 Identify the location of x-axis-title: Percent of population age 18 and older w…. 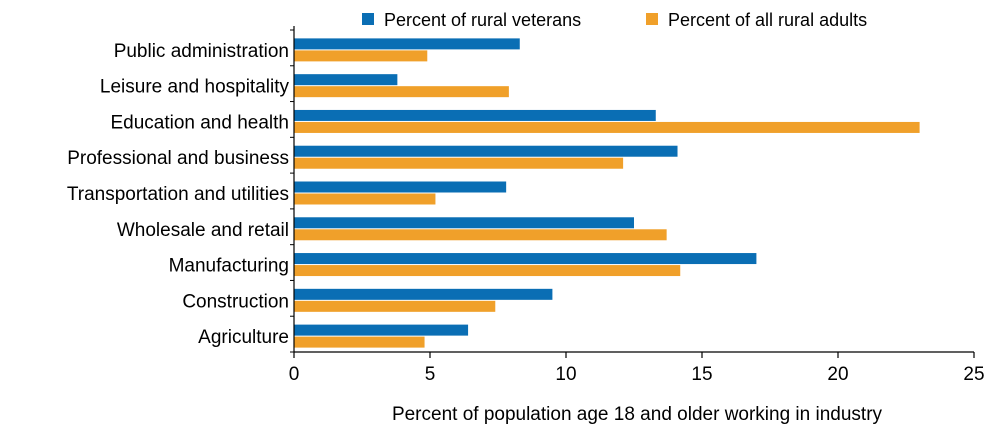
(637, 414).